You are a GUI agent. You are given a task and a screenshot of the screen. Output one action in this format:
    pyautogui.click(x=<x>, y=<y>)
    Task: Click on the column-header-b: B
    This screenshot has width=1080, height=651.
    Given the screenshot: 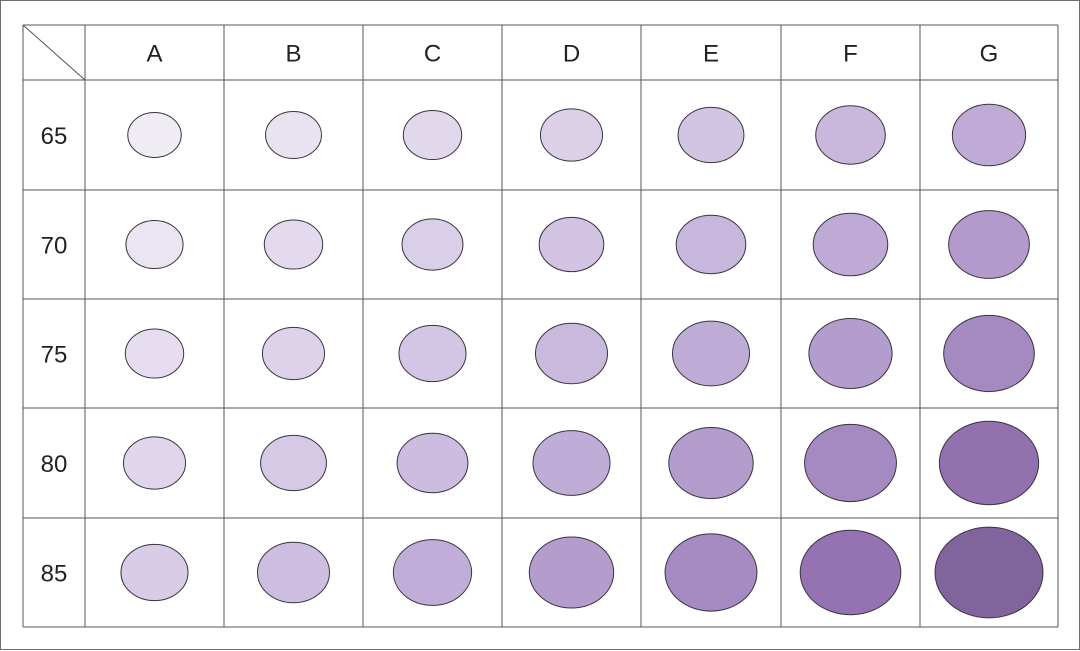 What is the action you would take?
    pyautogui.click(x=293, y=54)
    